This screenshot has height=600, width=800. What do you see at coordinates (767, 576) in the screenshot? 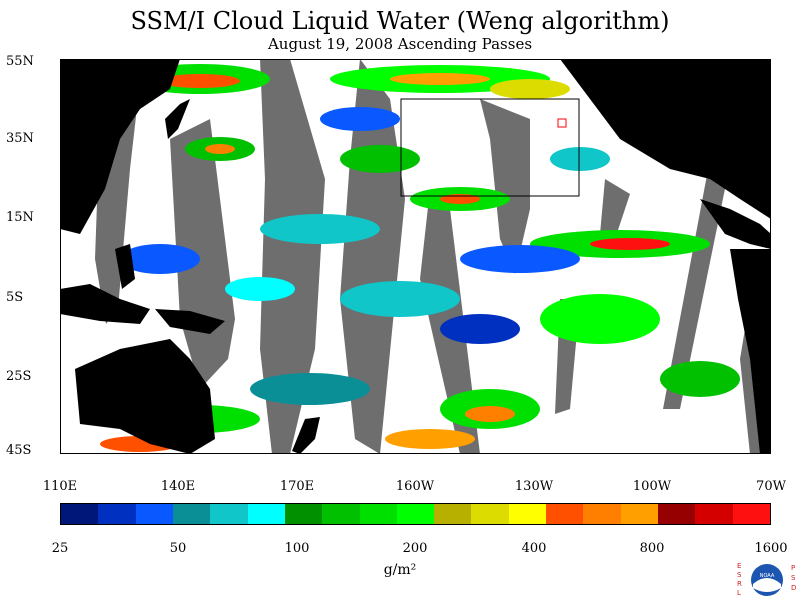
I see `logo-center-text: NOAA` at bounding box center [767, 576].